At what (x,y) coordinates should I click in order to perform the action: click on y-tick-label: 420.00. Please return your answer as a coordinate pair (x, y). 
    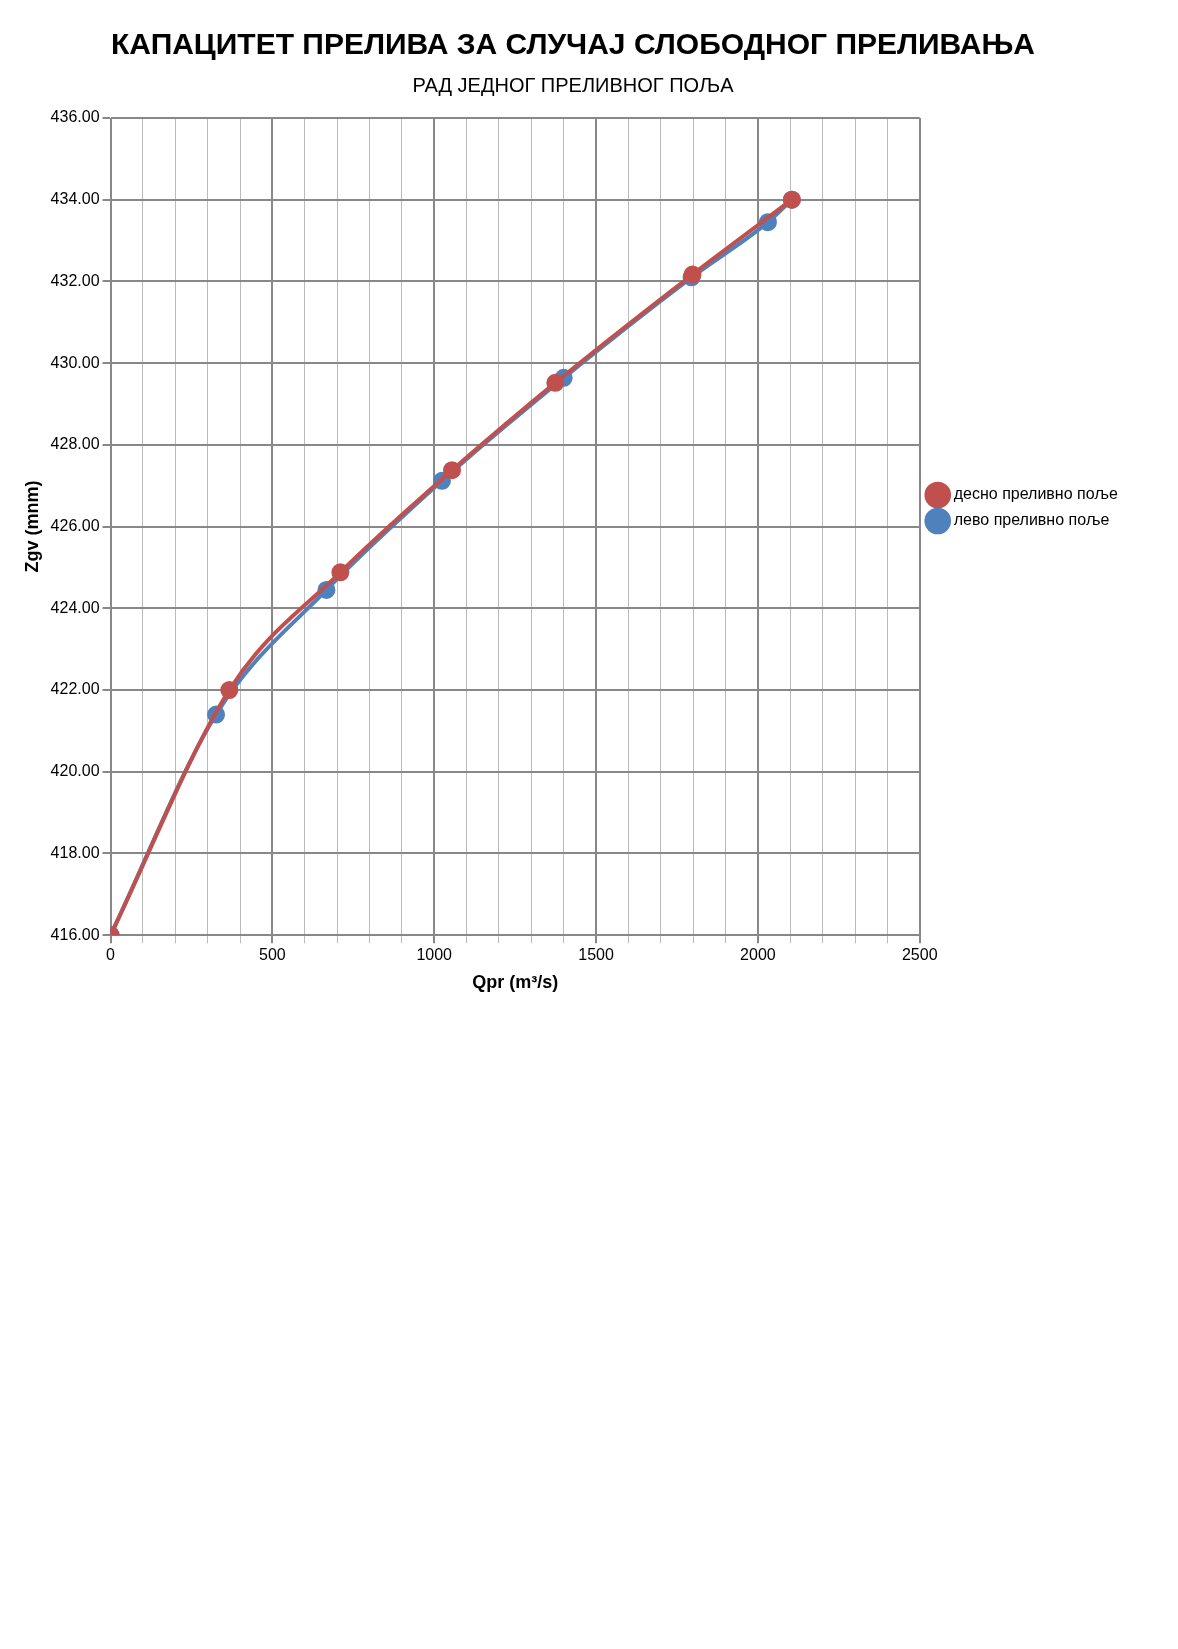
    Looking at the image, I should click on (75, 771).